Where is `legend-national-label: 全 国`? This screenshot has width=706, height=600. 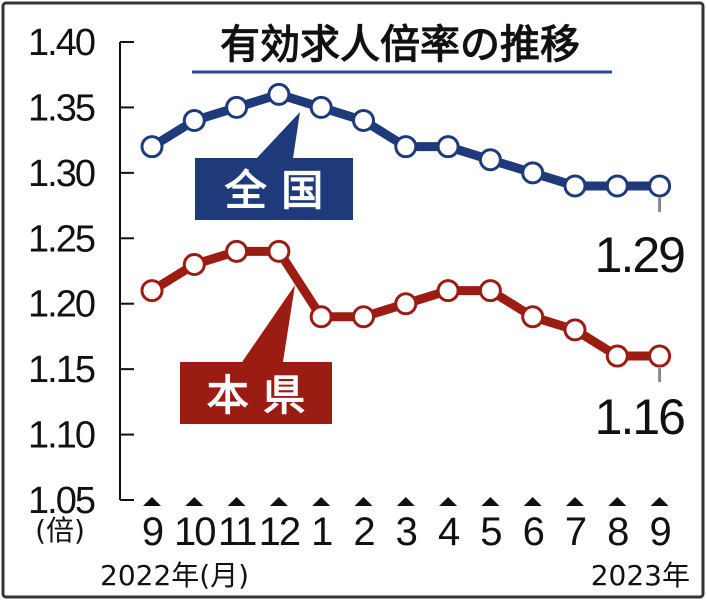 legend-national-label: 全 国 is located at coordinates (274, 190).